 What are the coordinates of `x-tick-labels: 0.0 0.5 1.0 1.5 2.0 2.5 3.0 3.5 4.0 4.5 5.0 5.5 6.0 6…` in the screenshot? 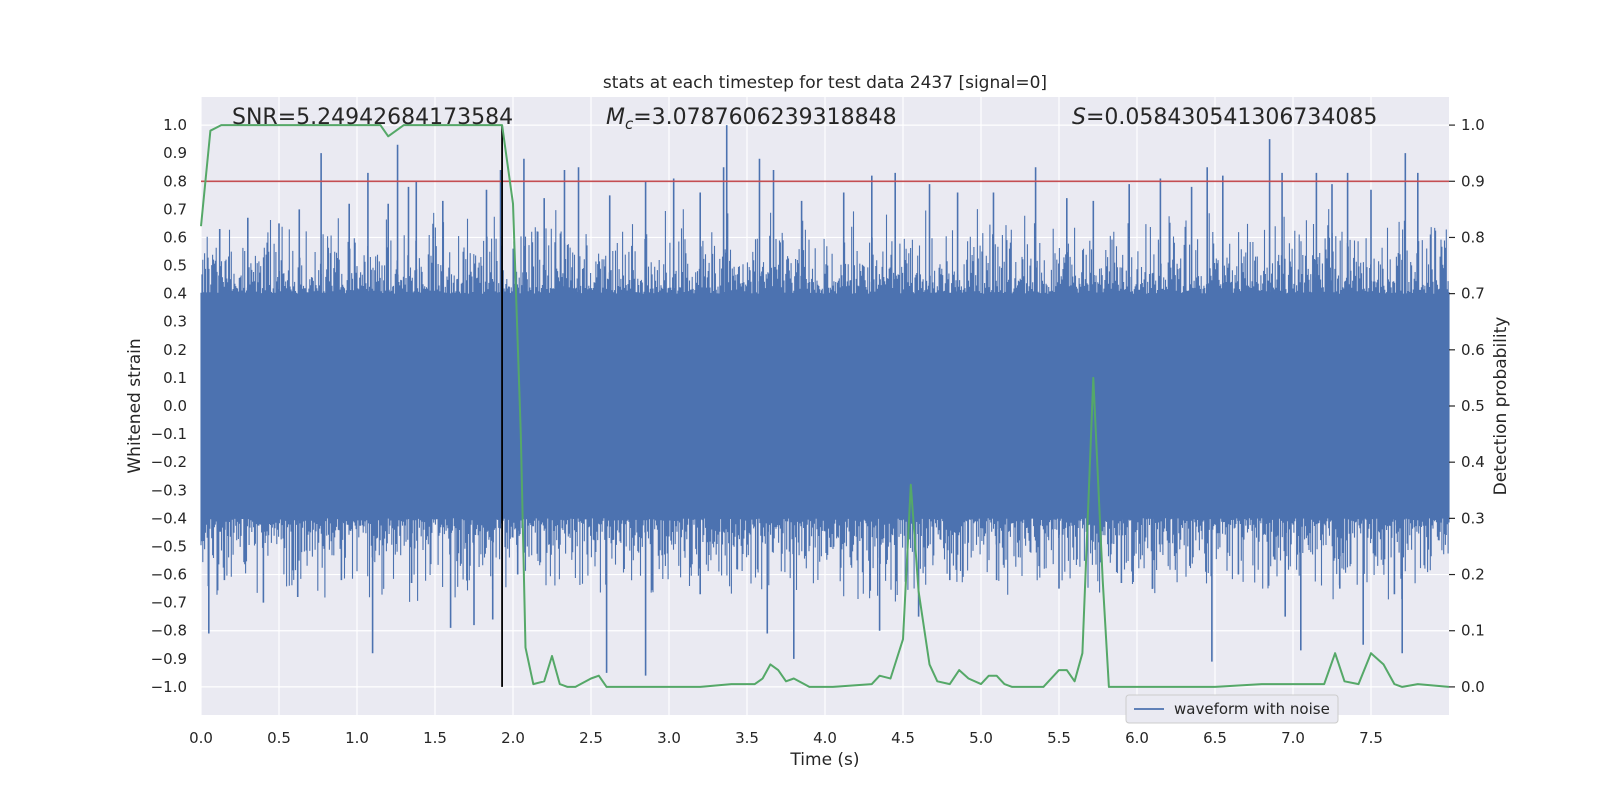 It's located at (786, 738).